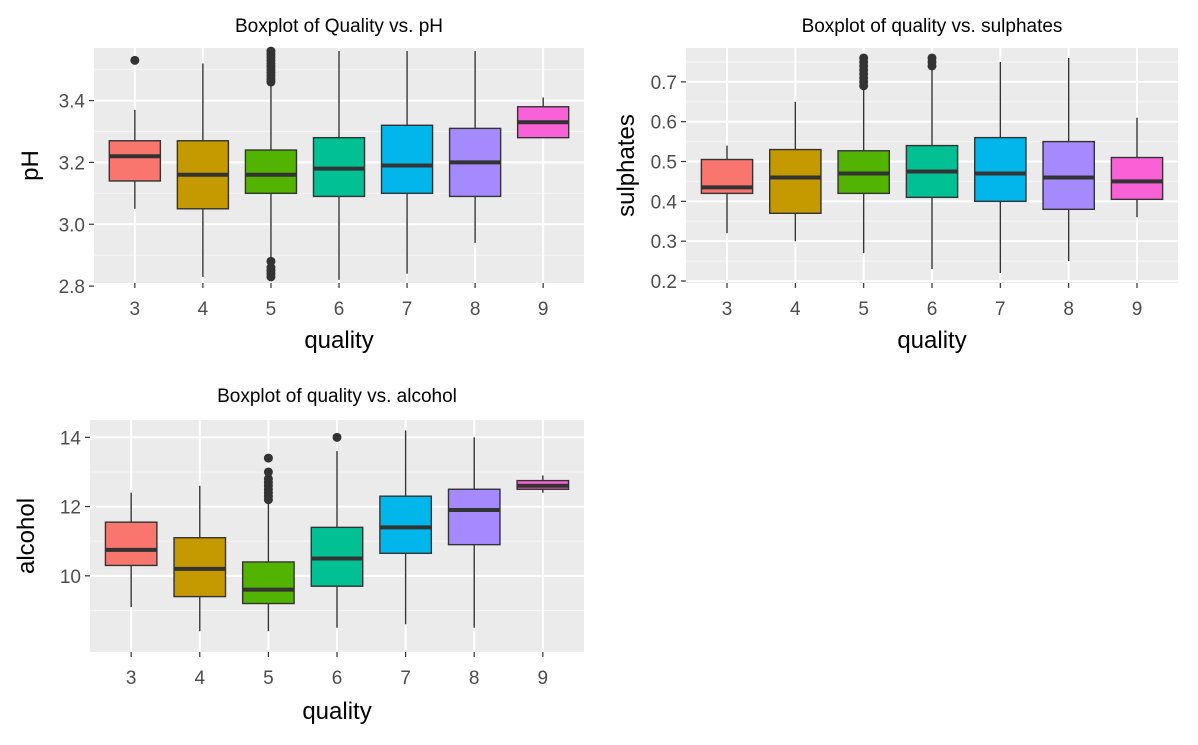 This screenshot has width=1198, height=745. I want to click on y-tick-label: 0.6, so click(664, 123).